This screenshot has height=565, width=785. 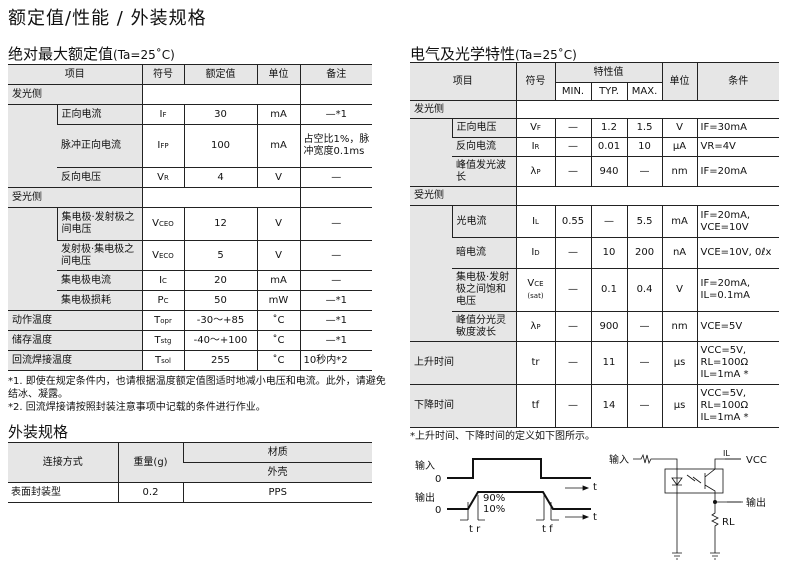 I want to click on row-condition: VCE=5V, so click(x=738, y=326).